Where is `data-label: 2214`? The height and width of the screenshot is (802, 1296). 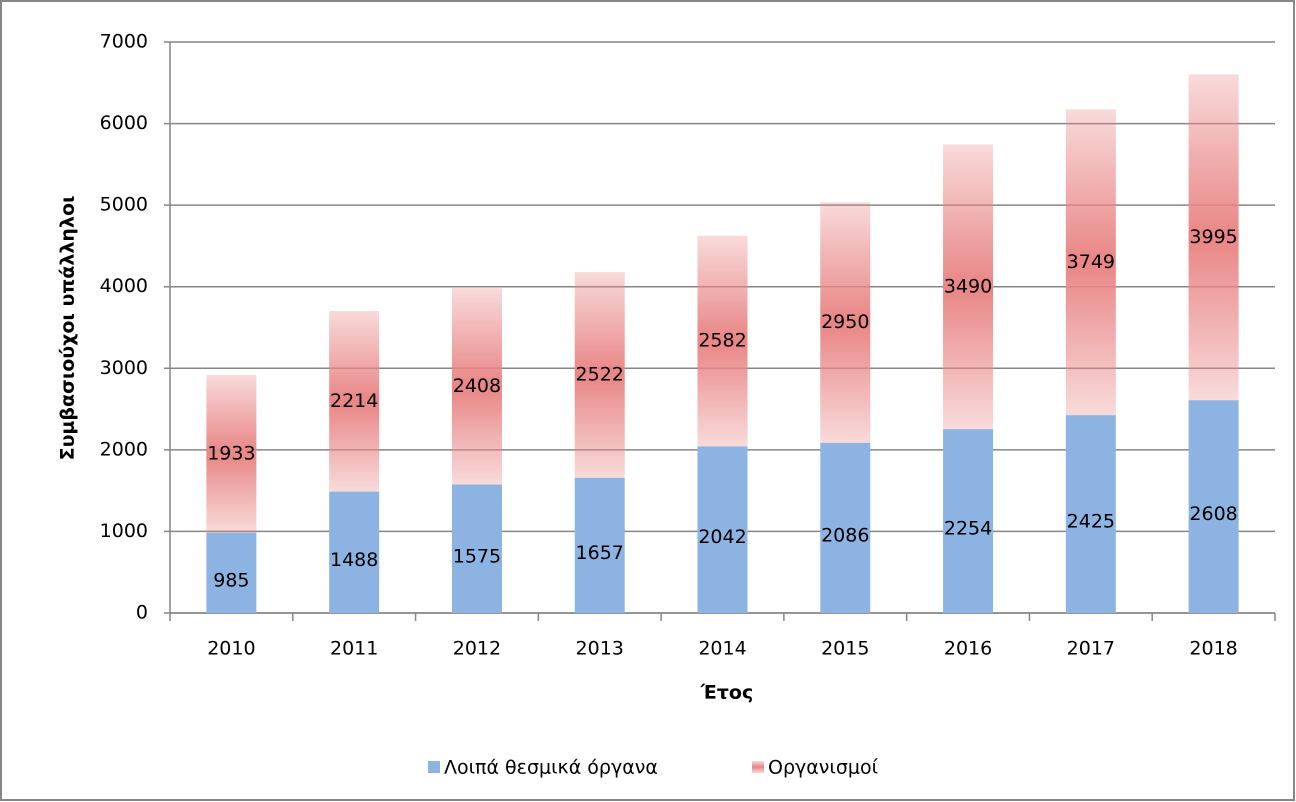
data-label: 2214 is located at coordinates (354, 401).